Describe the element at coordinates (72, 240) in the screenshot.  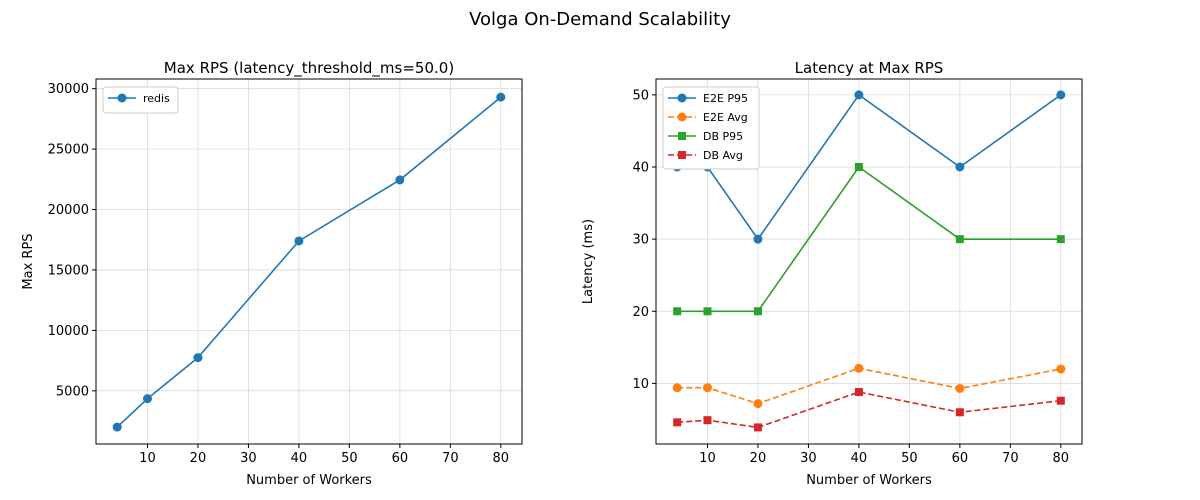
I see `y-axis-ticks: 5000 10000 15000 20000 25000 30000` at that location.